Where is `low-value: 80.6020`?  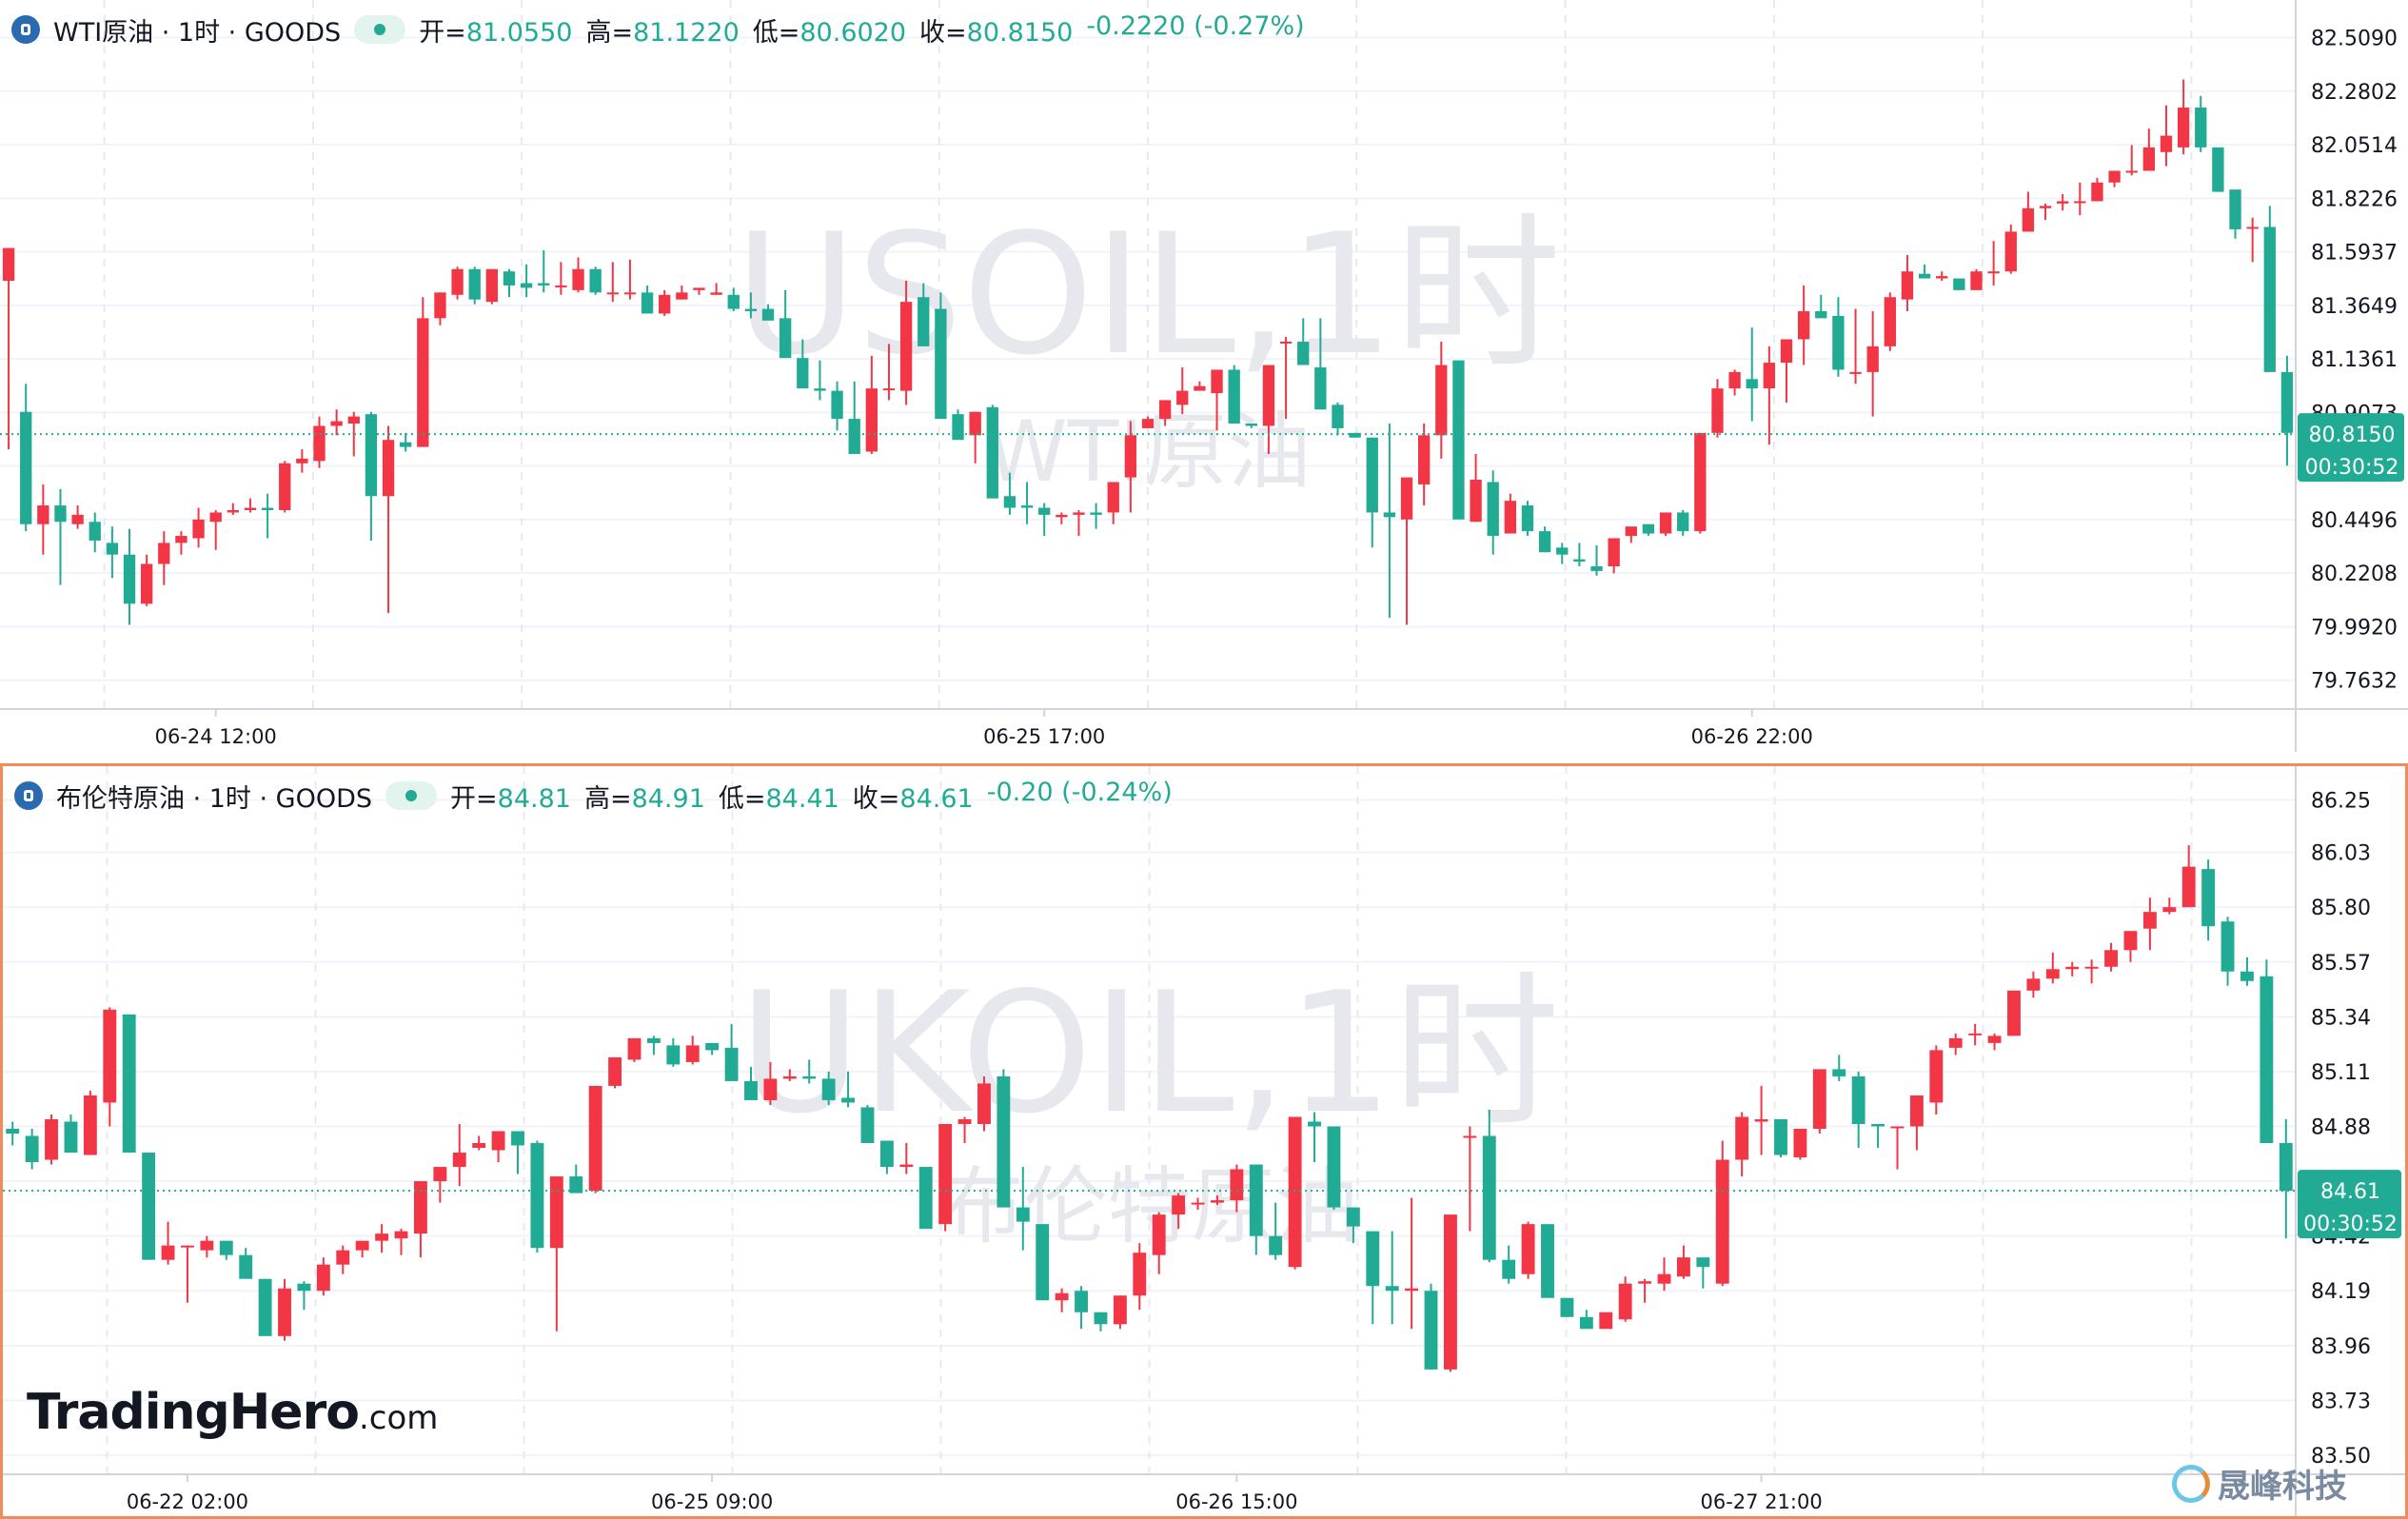
low-value: 80.6020 is located at coordinates (853, 32).